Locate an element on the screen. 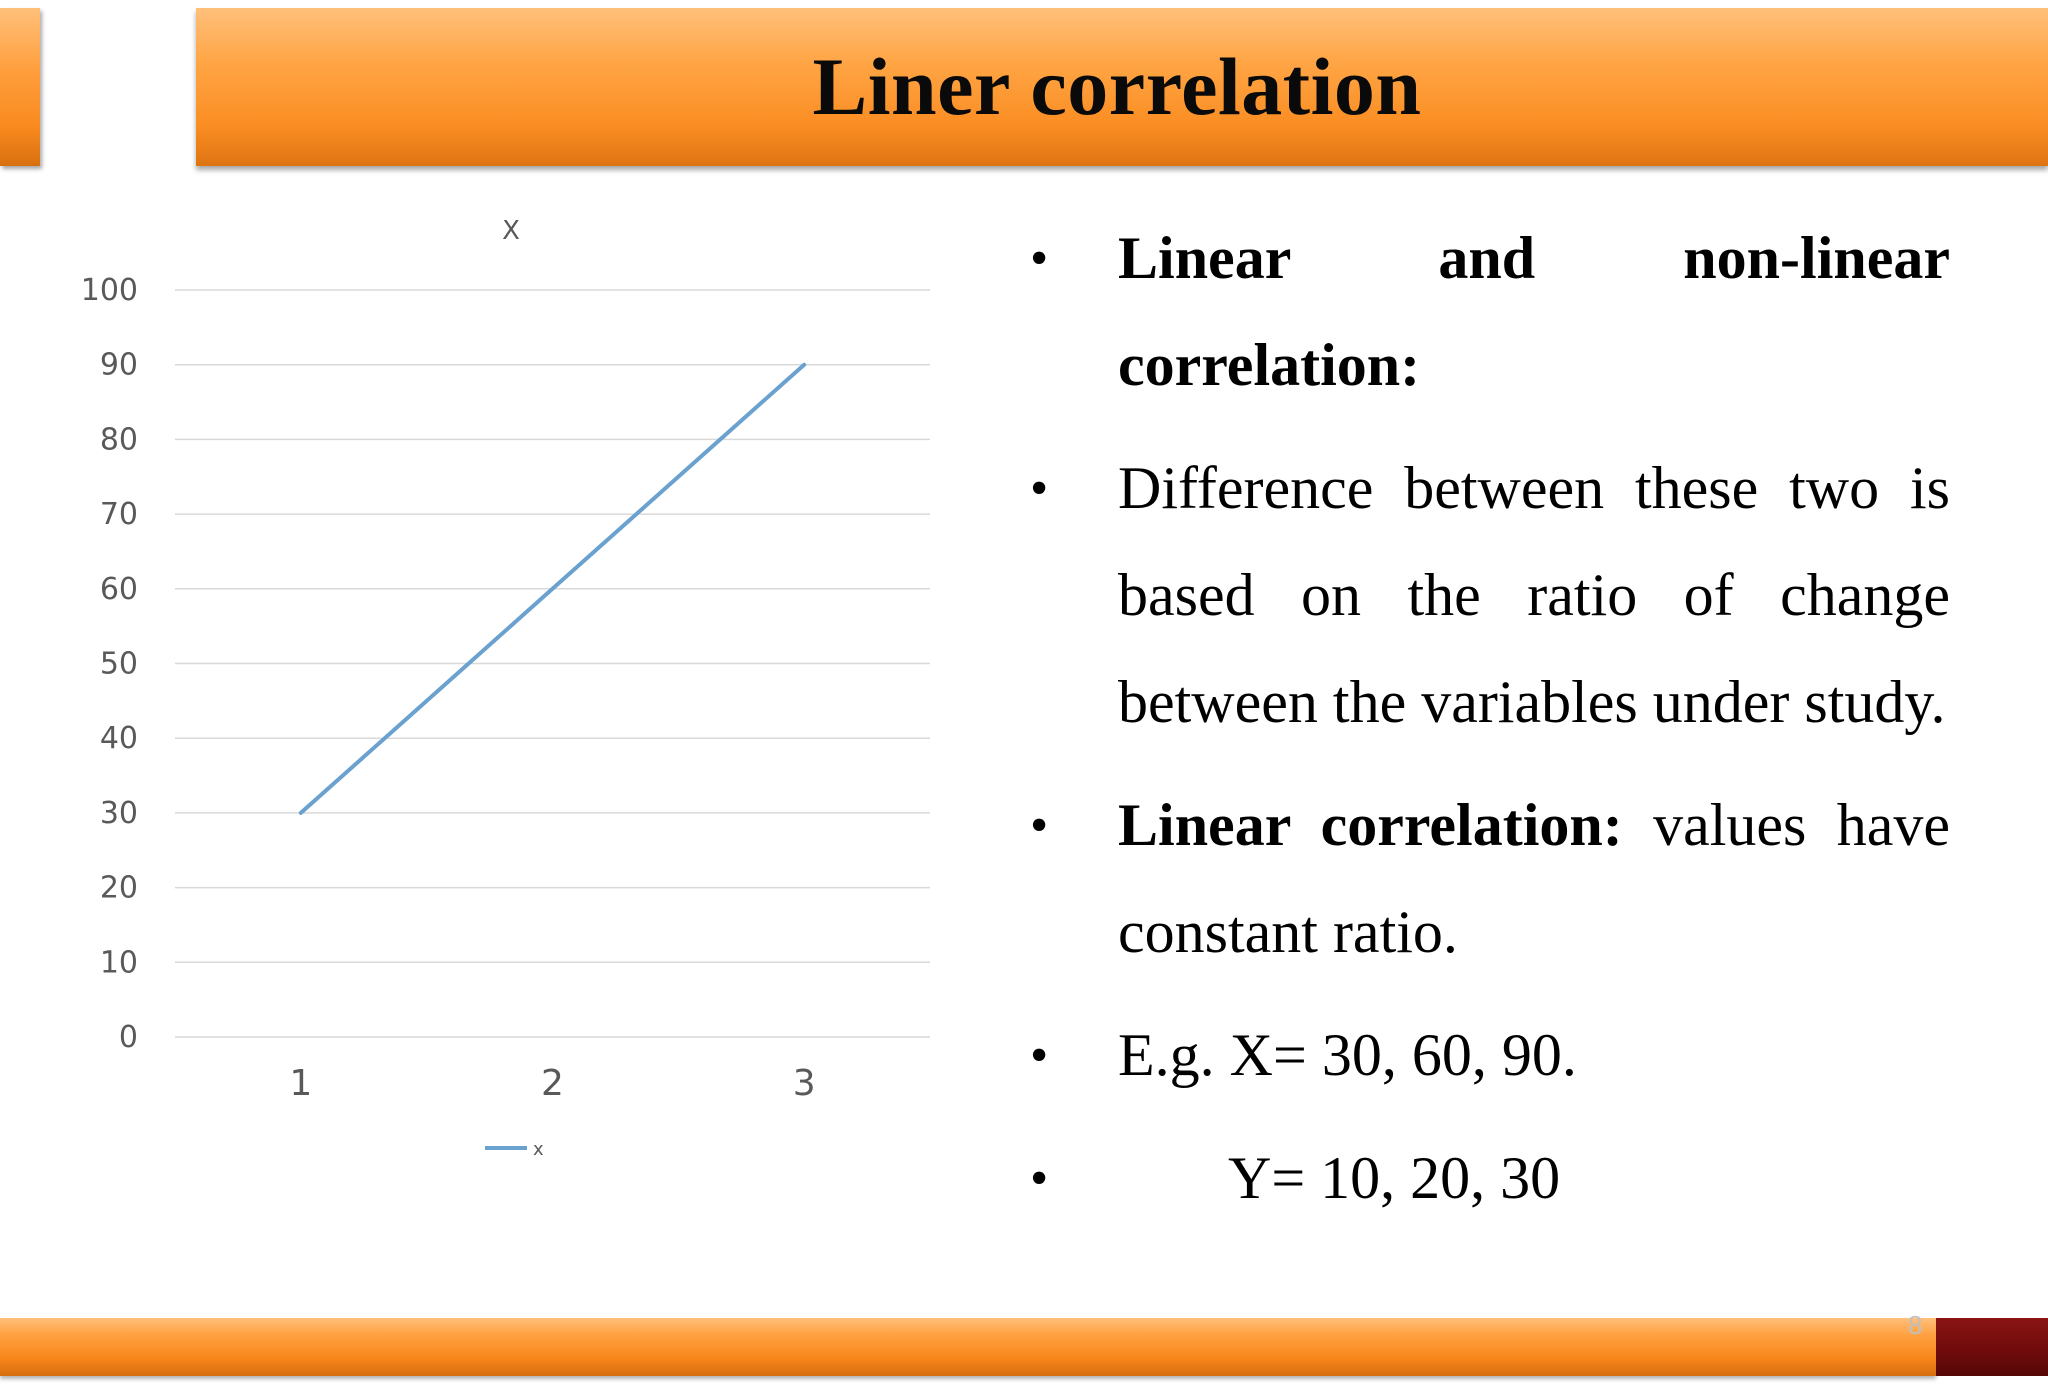 The height and width of the screenshot is (1391, 2048). y-tick-label: 0 is located at coordinates (128, 1037).